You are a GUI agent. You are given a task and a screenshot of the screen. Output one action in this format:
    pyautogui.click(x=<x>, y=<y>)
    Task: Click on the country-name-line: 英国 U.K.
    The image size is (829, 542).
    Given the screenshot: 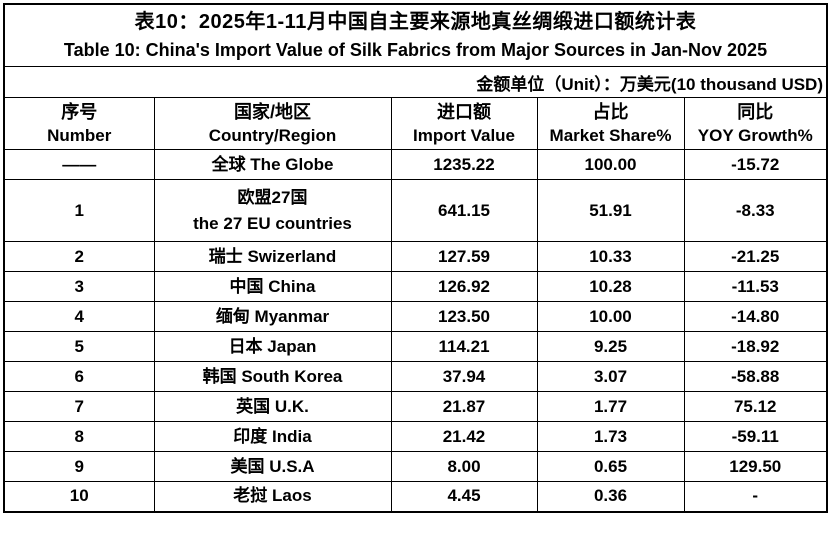 What is the action you would take?
    pyautogui.click(x=272, y=406)
    